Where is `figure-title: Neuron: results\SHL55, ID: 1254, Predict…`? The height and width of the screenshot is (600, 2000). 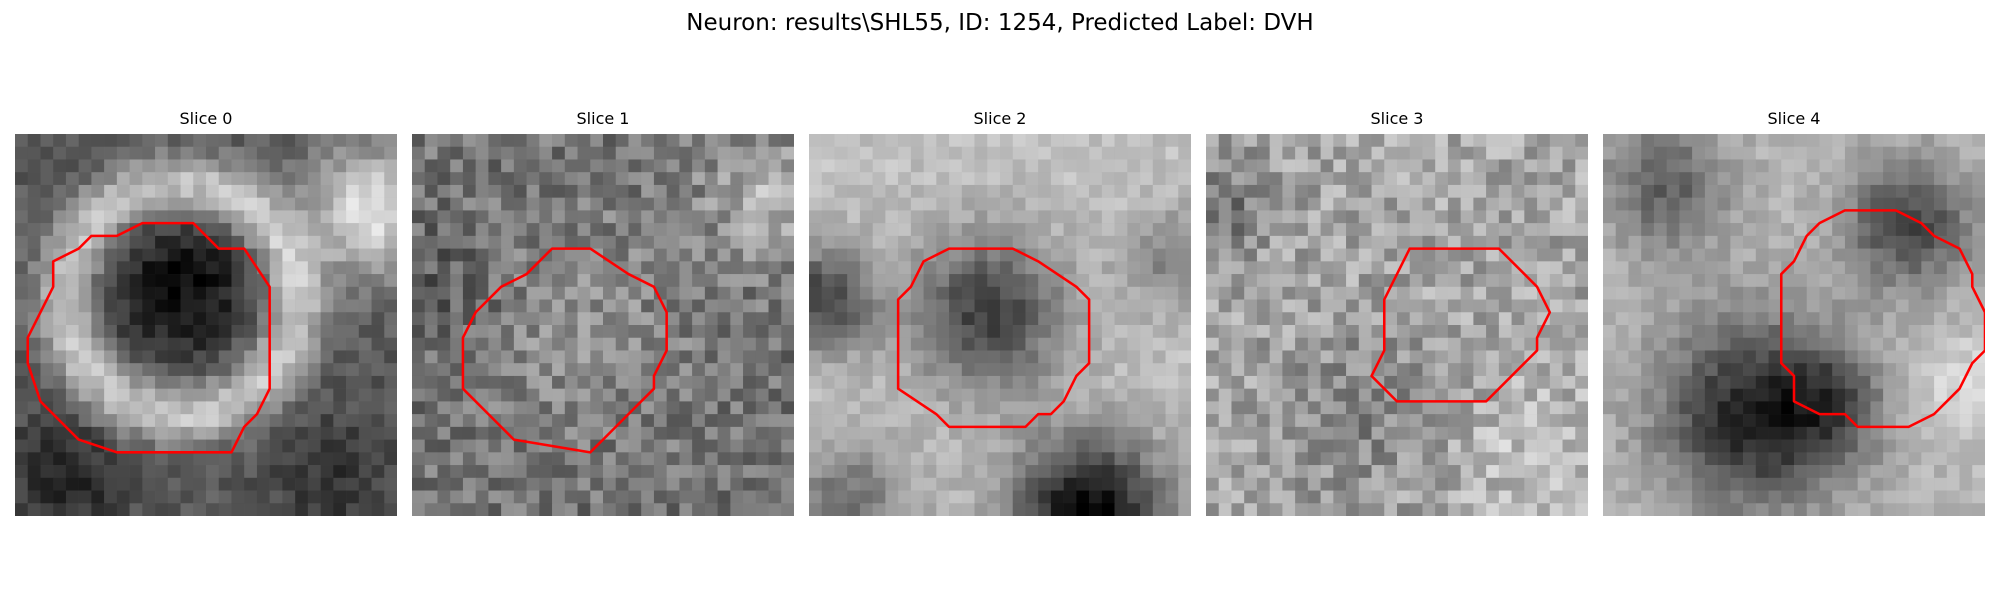
figure-title: Neuron: results\SHL55, ID: 1254, Predict… is located at coordinates (1000, 23).